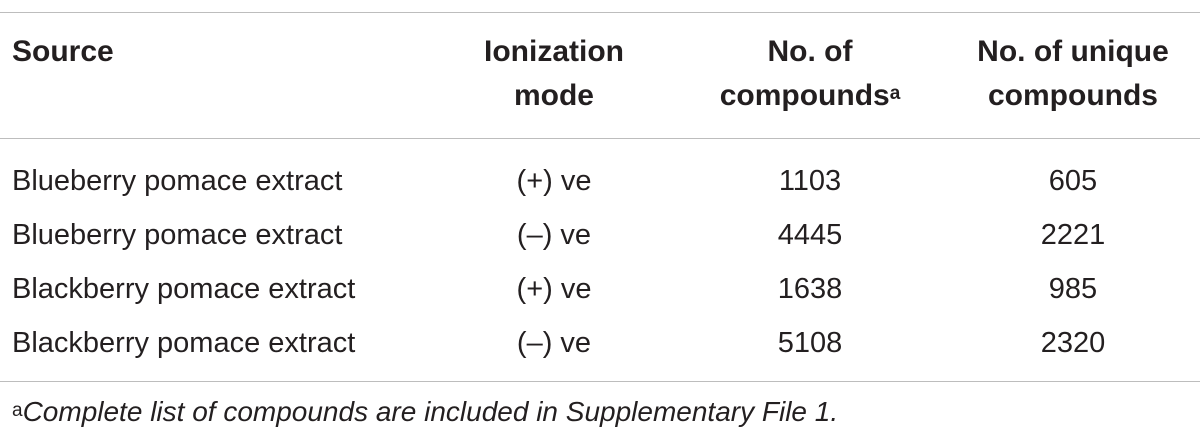 This screenshot has width=1200, height=446. Describe the element at coordinates (554, 74) in the screenshot. I see `header-ionization-mode: Ionization mode` at that location.